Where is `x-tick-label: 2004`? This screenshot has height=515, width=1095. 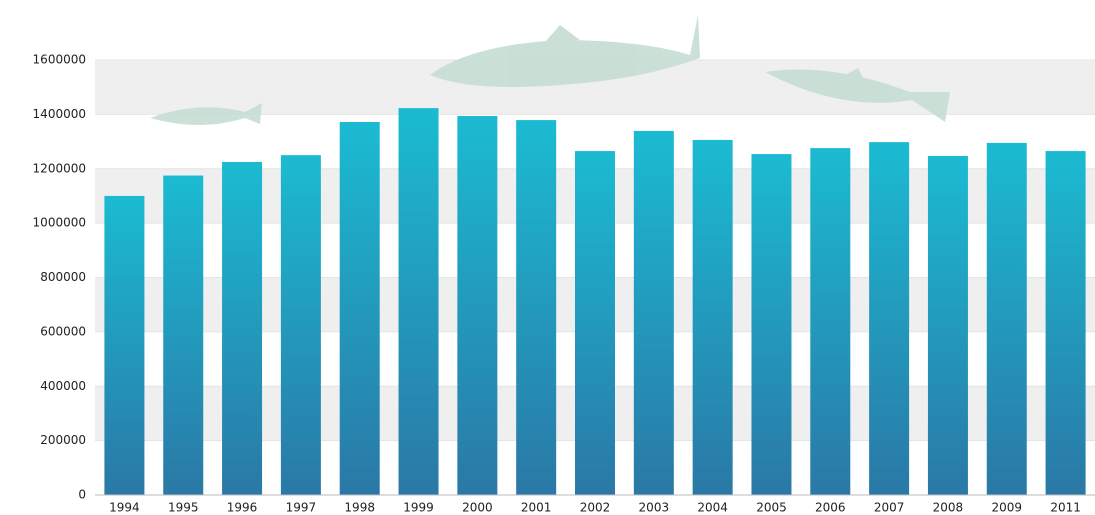
x-tick-label: 2004 is located at coordinates (712, 508).